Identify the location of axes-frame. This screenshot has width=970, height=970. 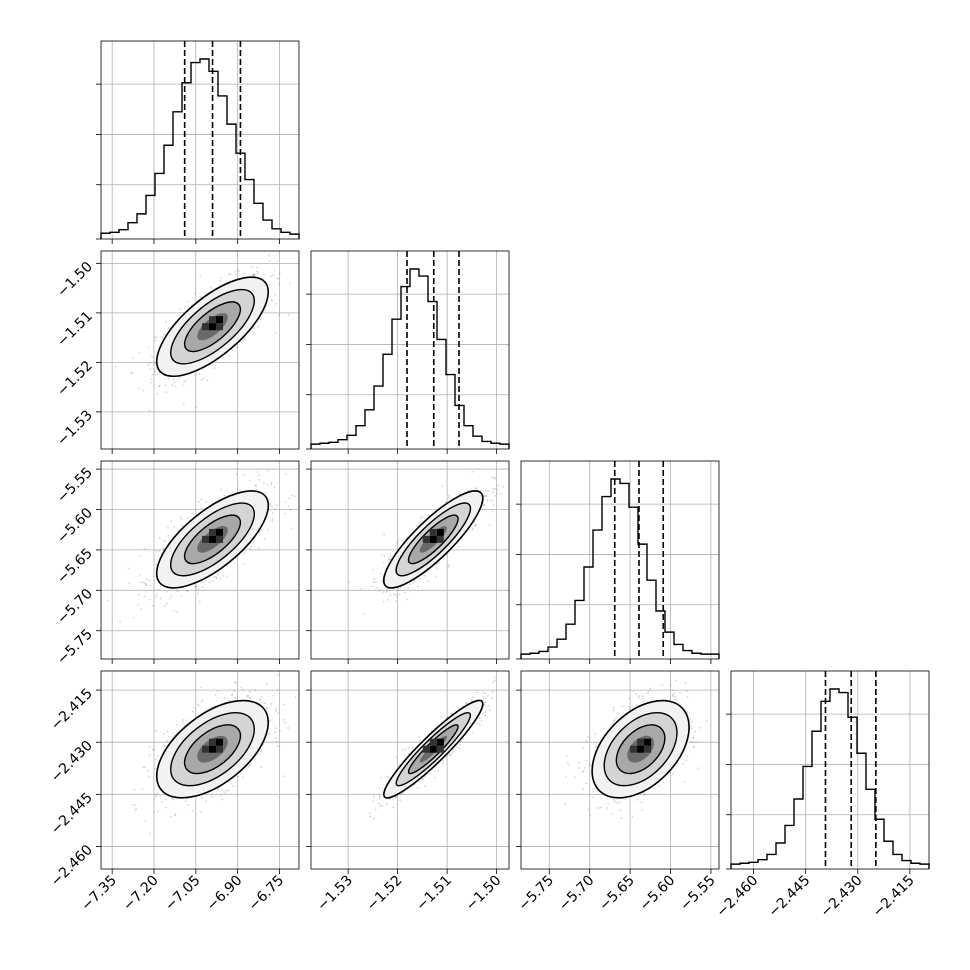
(830, 770).